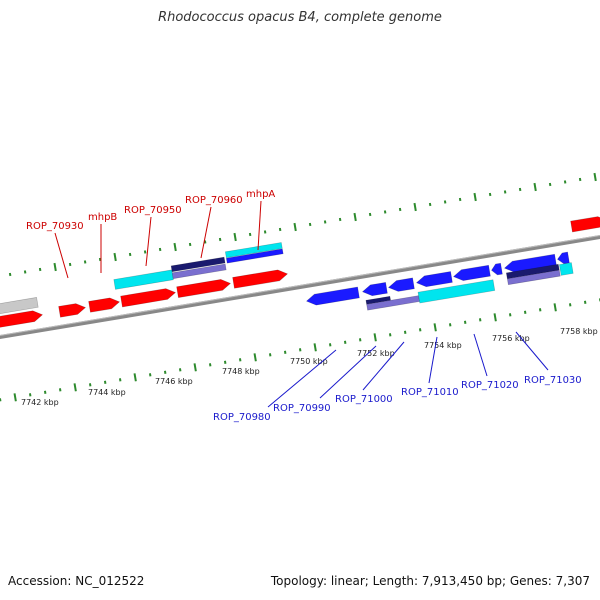 Image resolution: width=600 pixels, height=600 pixels. What do you see at coordinates (579, 331) in the screenshot?
I see `axis-kbp-label: 7758 kbp` at bounding box center [579, 331].